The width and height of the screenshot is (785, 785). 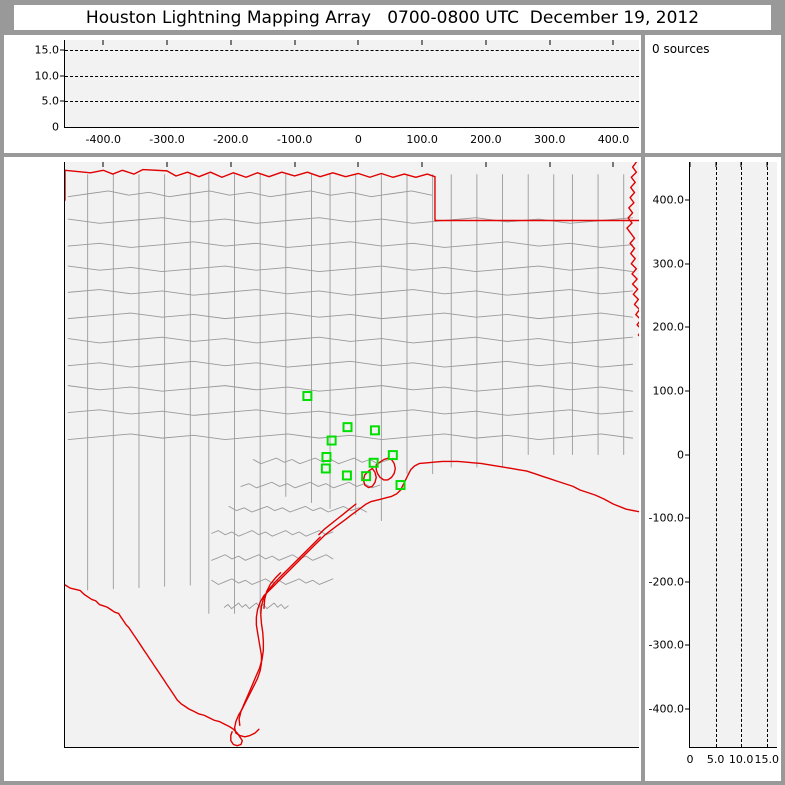 What do you see at coordinates (337, 519) in the screenshot?
I see `matagorda-island` at bounding box center [337, 519].